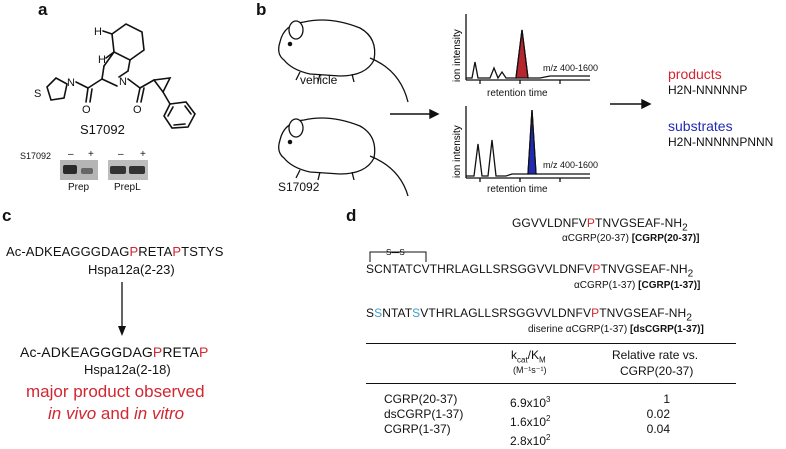 The image size is (786, 449). What do you see at coordinates (530, 440) in the screenshot?
I see `kcat-km-value: 2.8x10²` at bounding box center [530, 440].